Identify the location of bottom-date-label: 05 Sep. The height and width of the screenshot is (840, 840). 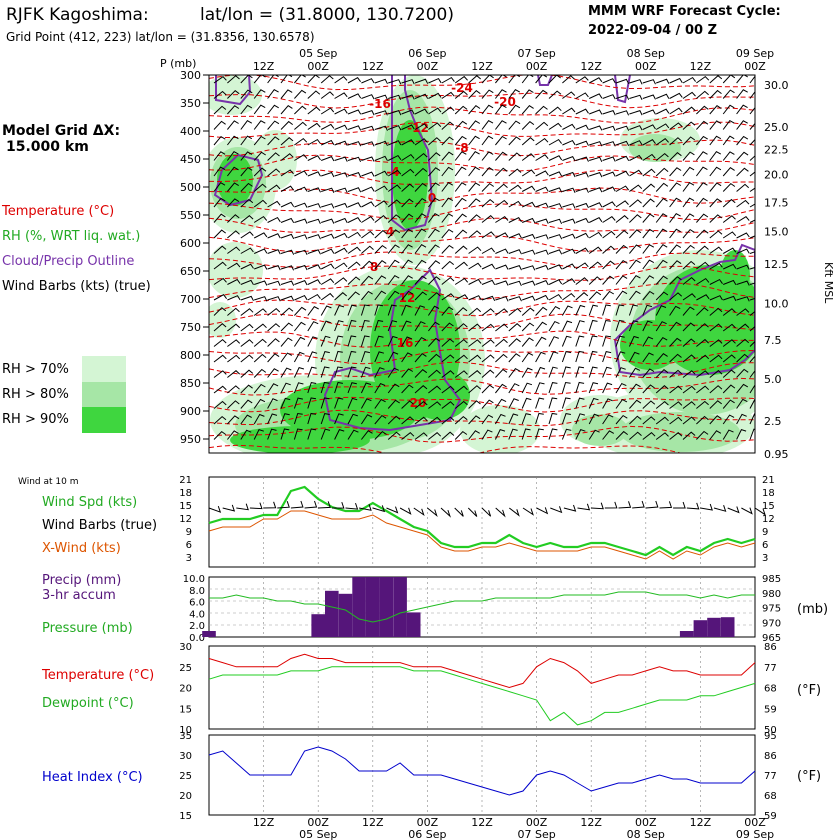
(318, 834).